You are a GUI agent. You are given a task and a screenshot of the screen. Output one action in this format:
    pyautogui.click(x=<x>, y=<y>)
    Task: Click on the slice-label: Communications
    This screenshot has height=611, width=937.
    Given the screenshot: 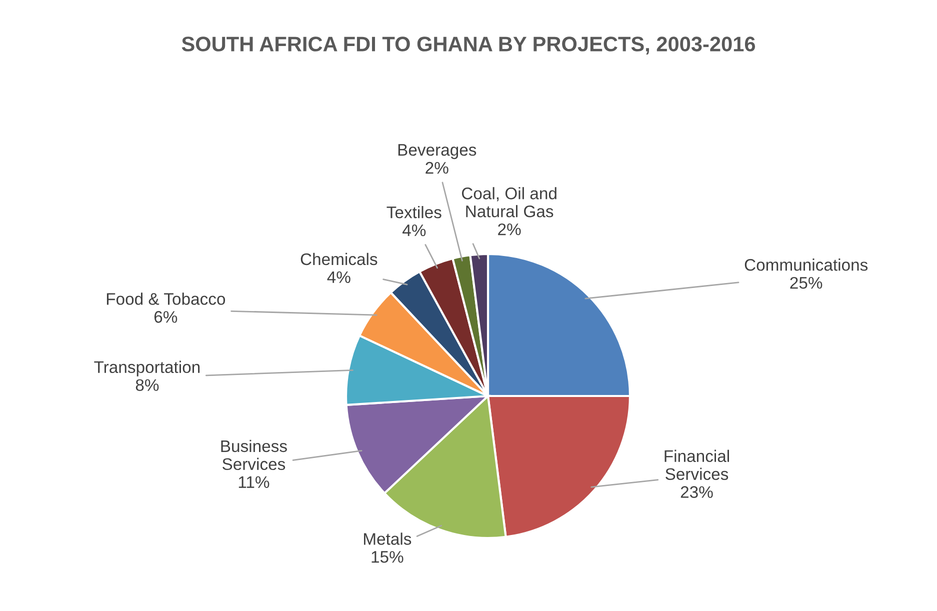 What is the action you would take?
    pyautogui.click(x=806, y=264)
    